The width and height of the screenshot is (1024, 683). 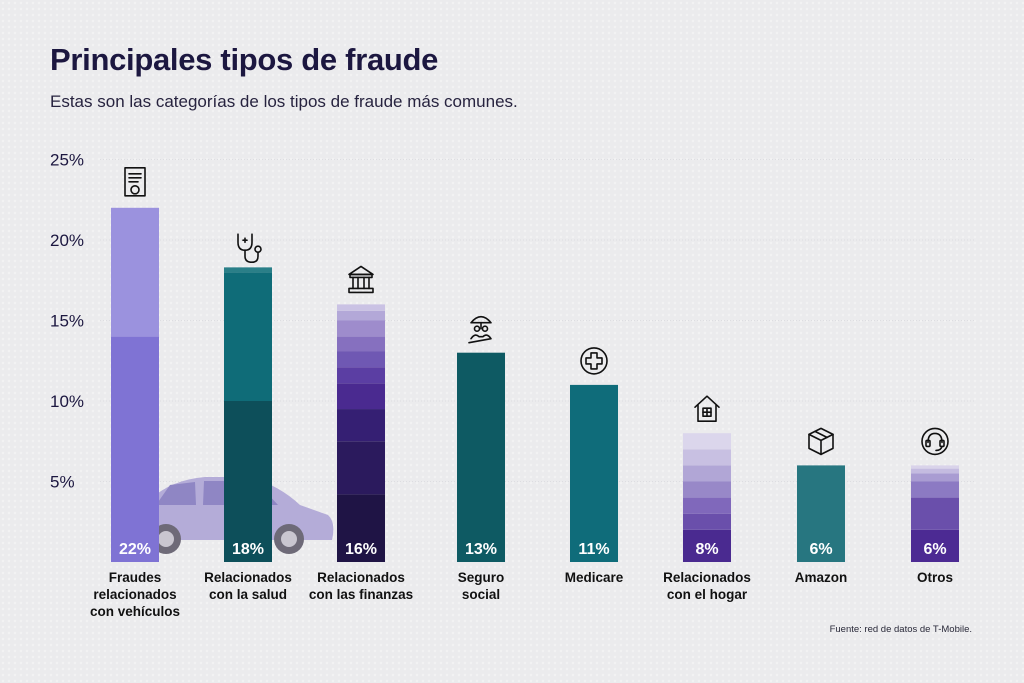 What do you see at coordinates (176, 493) in the screenshot?
I see `car-window-rear` at bounding box center [176, 493].